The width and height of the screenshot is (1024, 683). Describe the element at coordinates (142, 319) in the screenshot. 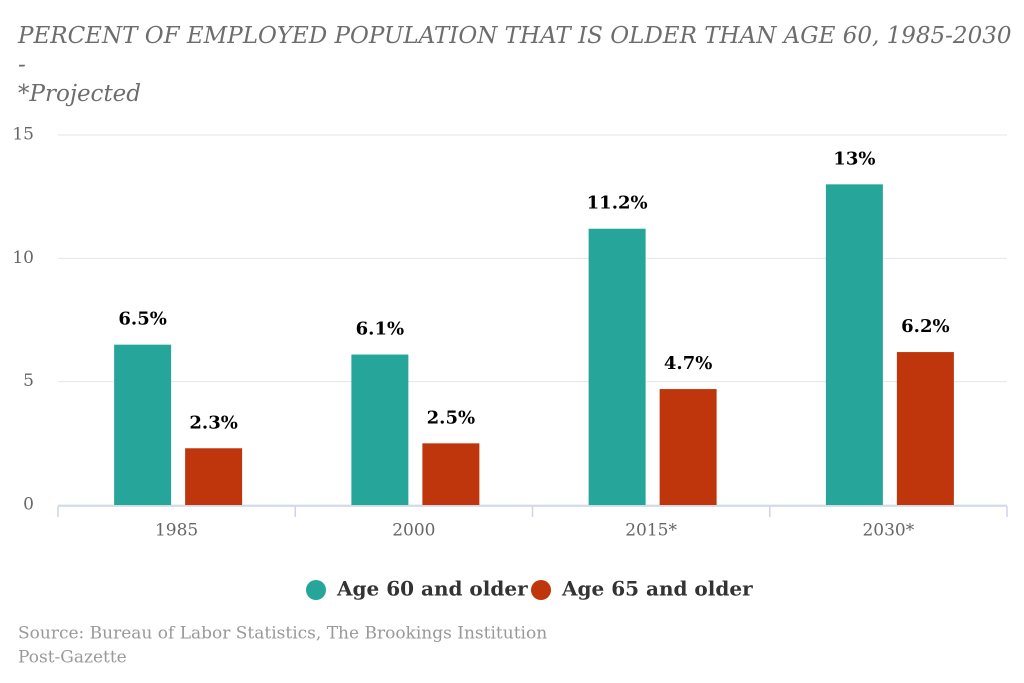

I see `value-label: 6.5%` at that location.